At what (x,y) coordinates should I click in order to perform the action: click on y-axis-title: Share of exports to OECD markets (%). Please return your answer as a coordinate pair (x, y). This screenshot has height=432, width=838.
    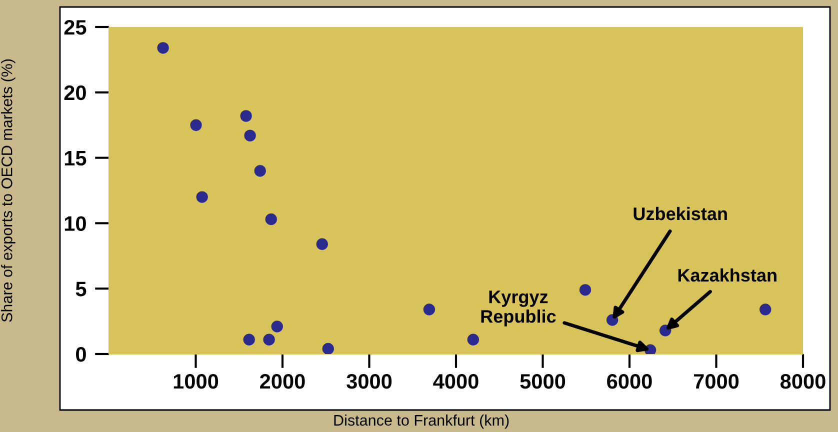
    Looking at the image, I should click on (8, 190).